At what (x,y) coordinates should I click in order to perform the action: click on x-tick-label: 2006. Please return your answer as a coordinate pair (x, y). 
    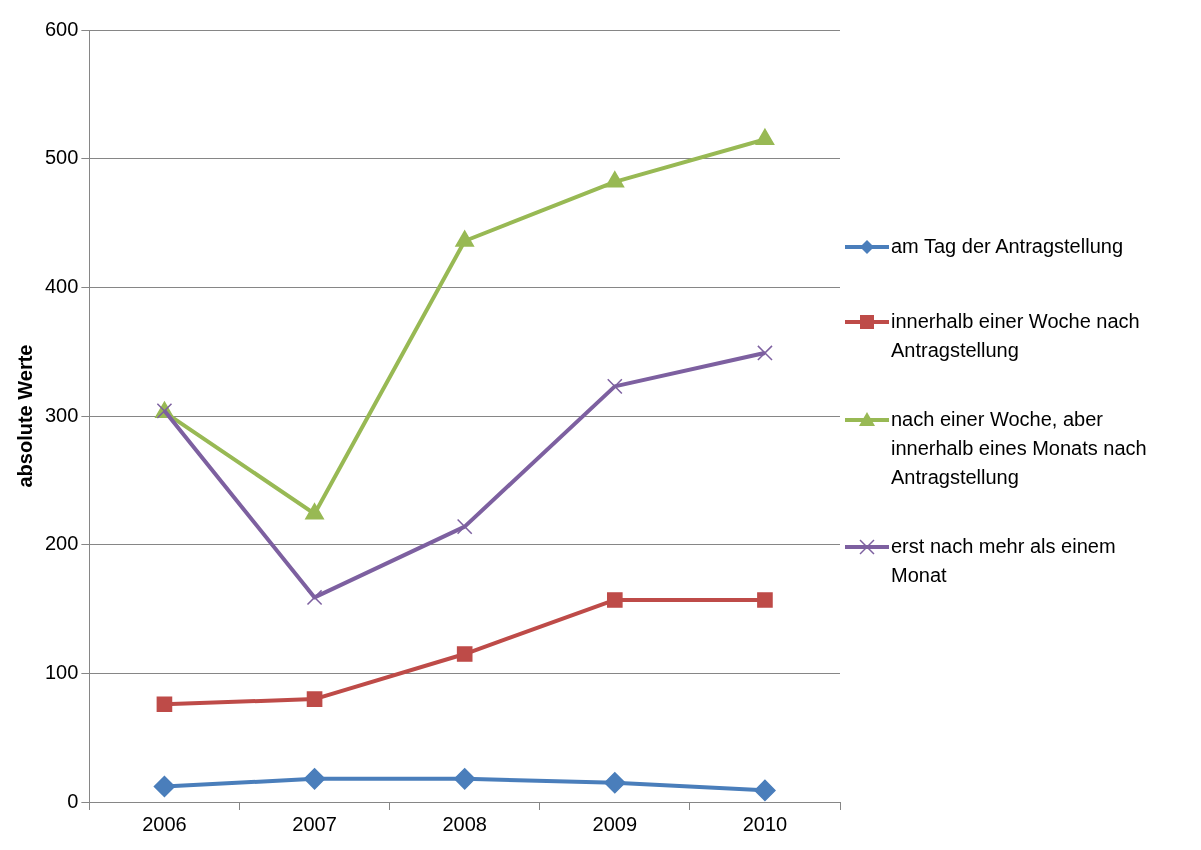
    Looking at the image, I should click on (164, 823).